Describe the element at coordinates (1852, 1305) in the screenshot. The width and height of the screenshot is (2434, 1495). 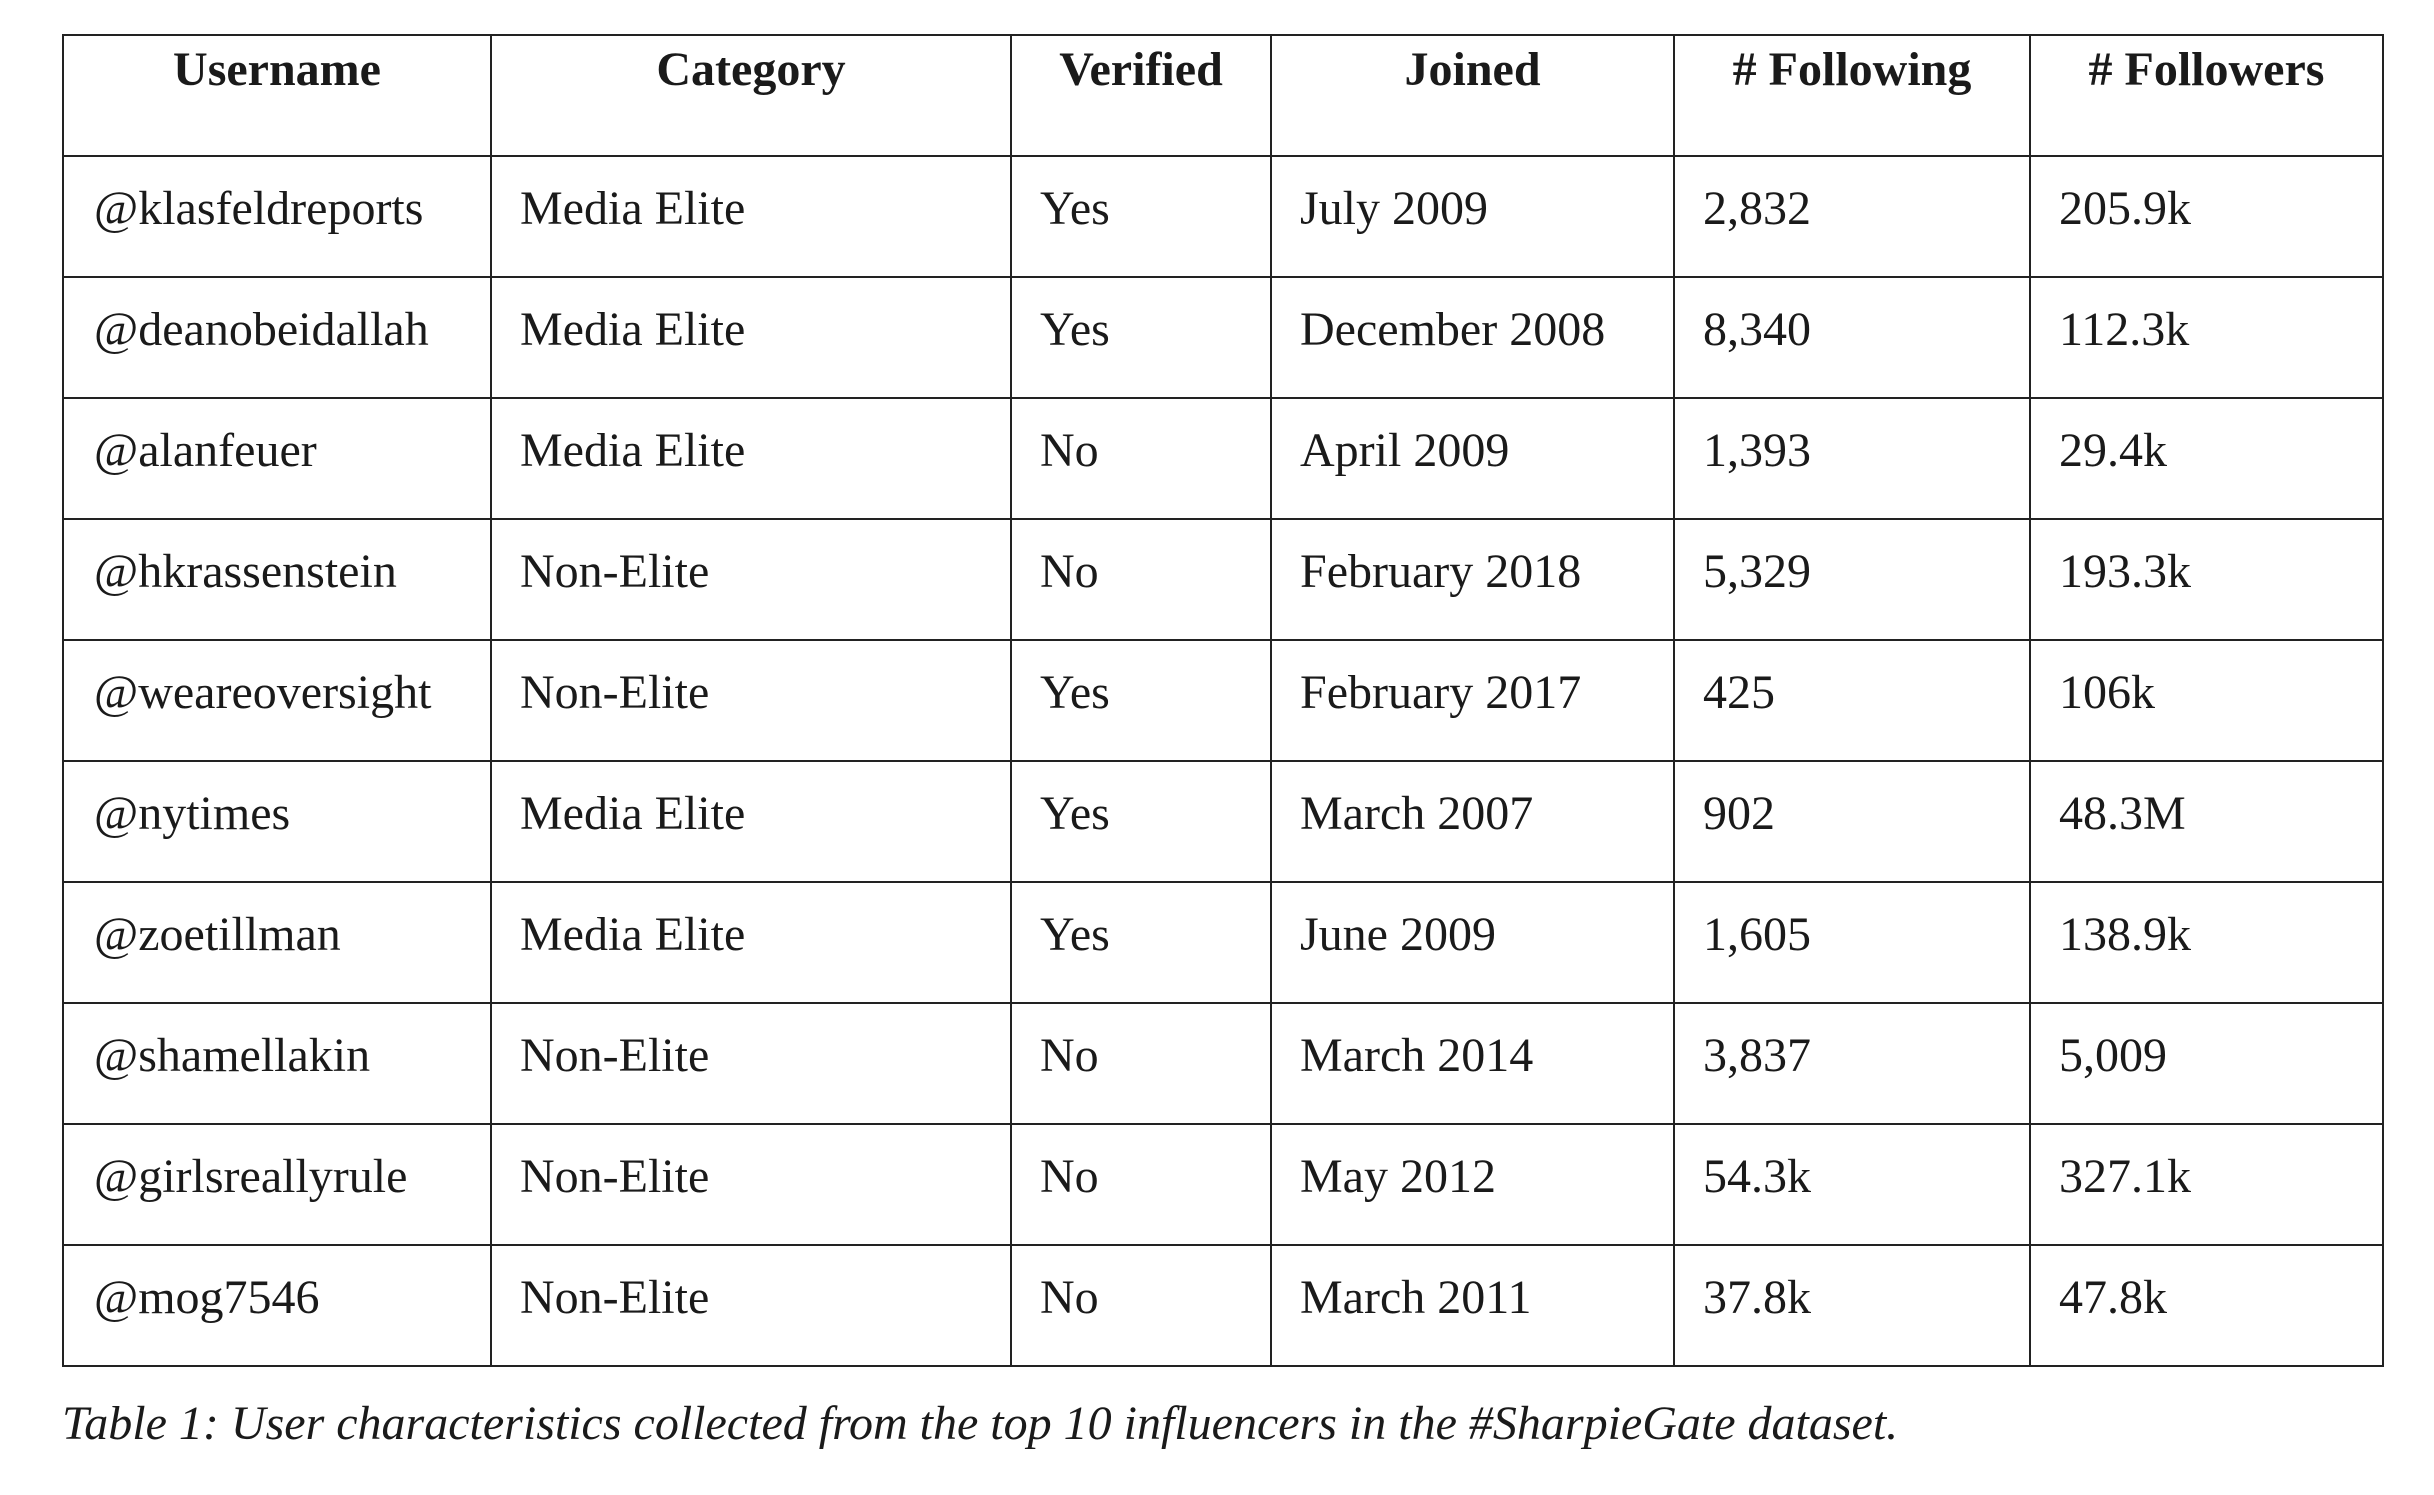
I see `cell-following: 37.8k` at that location.